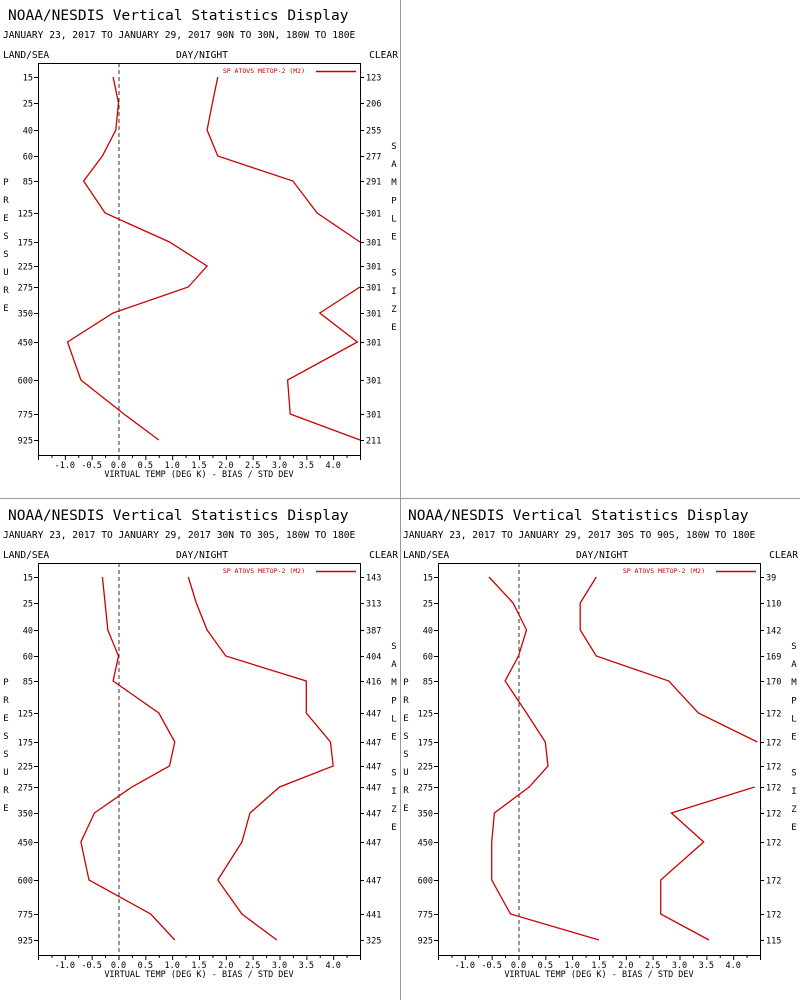 This screenshot has width=800, height=1000. I want to click on sample-size-label: 142, so click(773, 632).